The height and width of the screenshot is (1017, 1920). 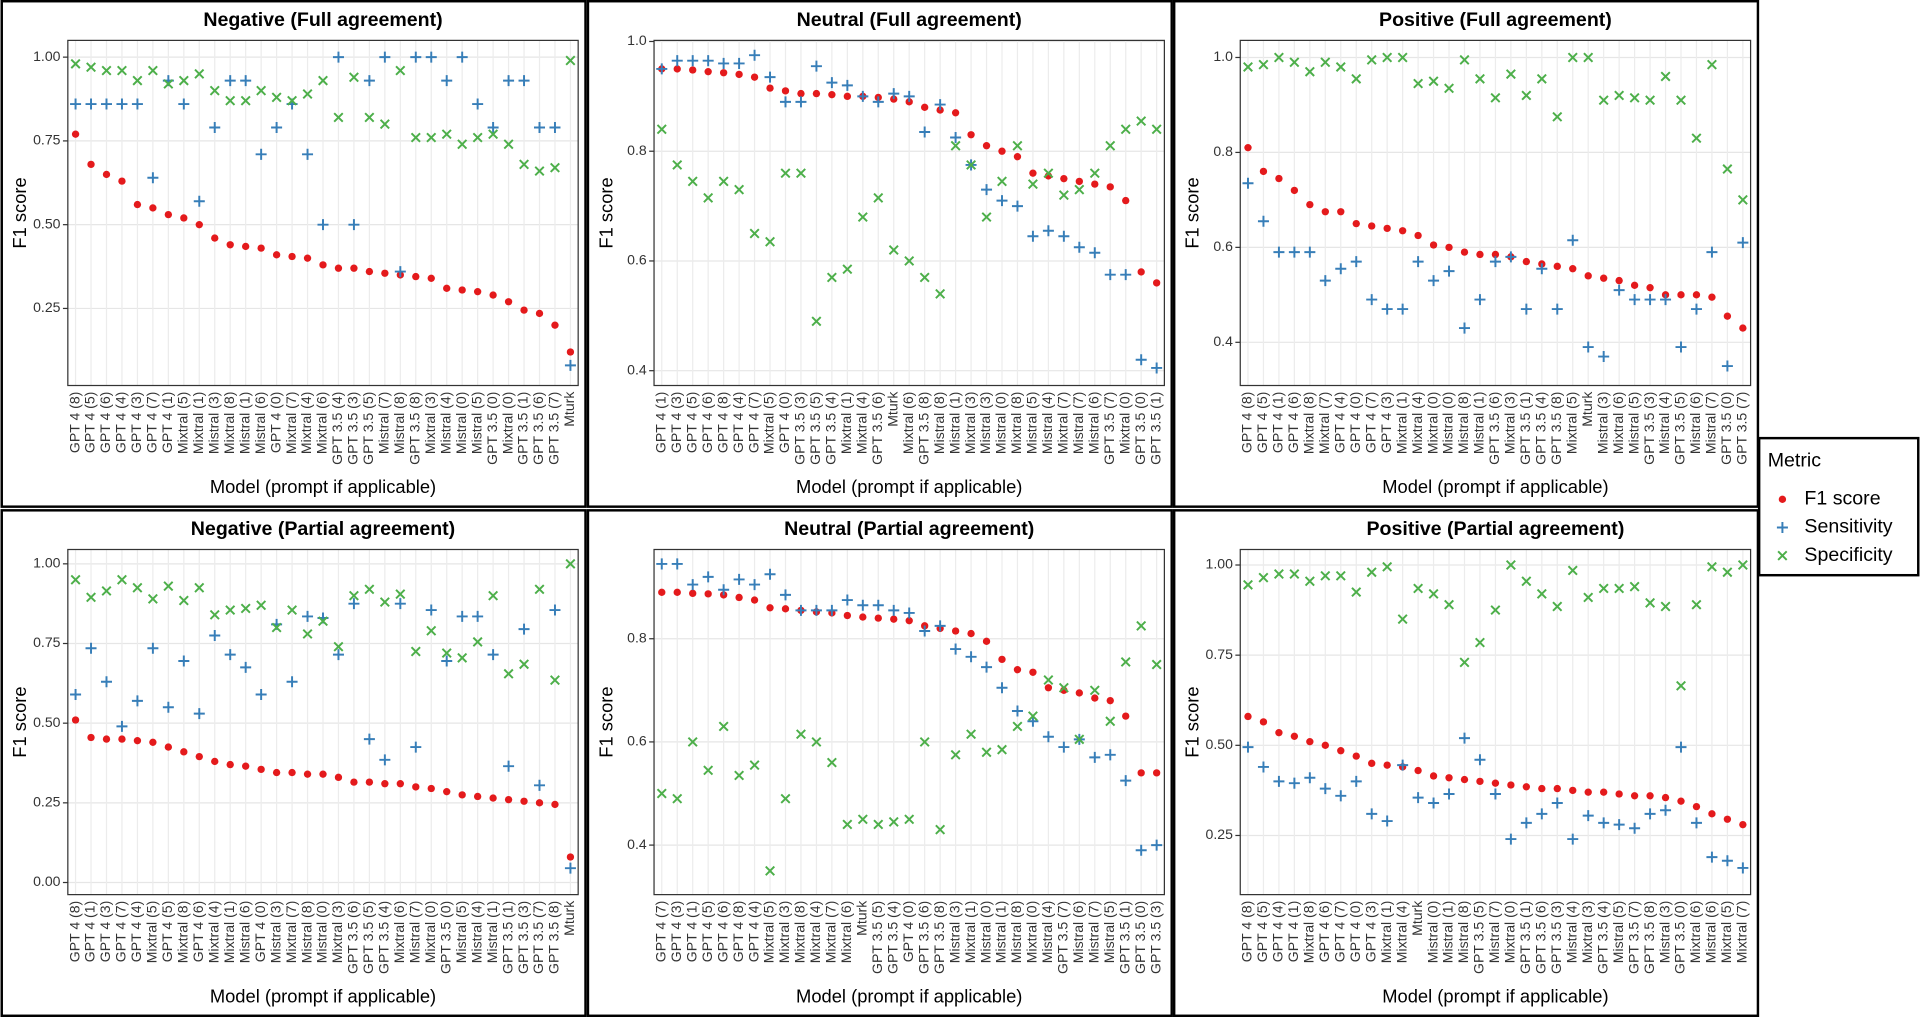 What do you see at coordinates (1525, 937) in the screenshot?
I see `x-tick-label: GPT 3.5 (1)` at bounding box center [1525, 937].